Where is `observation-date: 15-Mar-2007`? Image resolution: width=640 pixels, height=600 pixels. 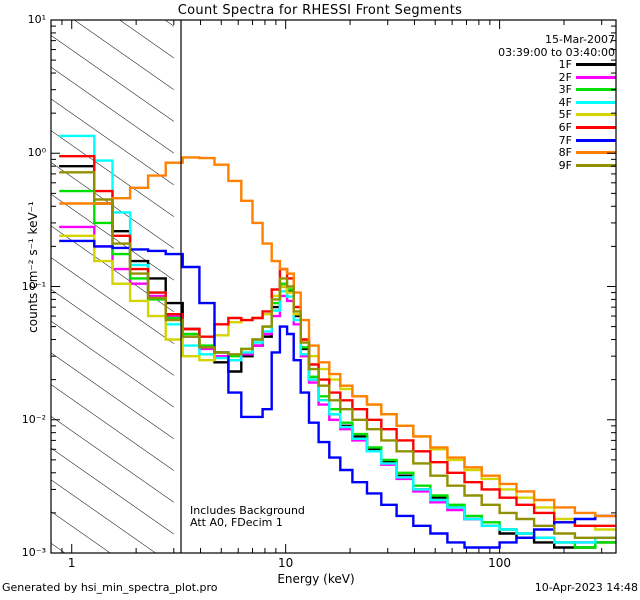 observation-date: 15-Mar-2007 is located at coordinates (580, 39).